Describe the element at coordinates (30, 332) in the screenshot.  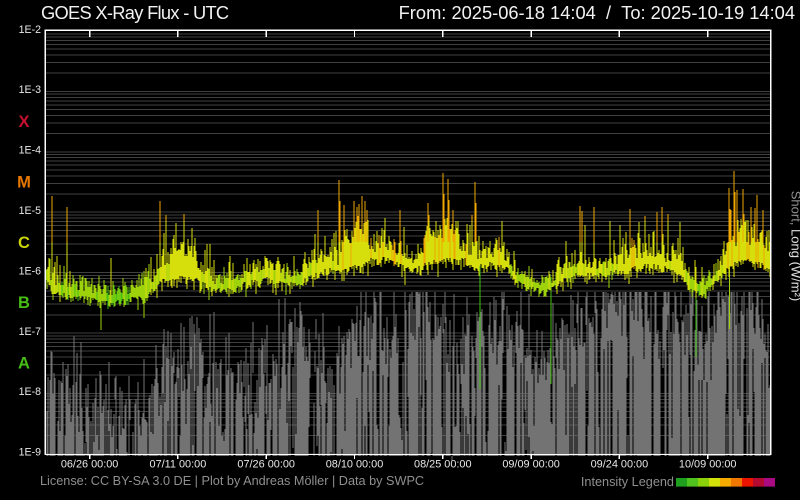
I see `svg-text: 1E-7` at that location.